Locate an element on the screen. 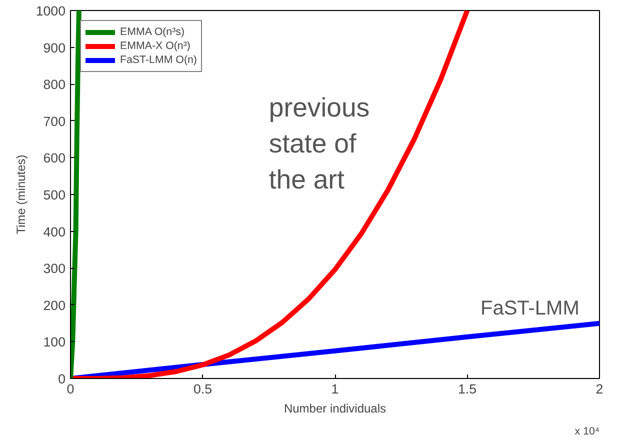  y-tick-label: 1000 is located at coordinates (51, 11).